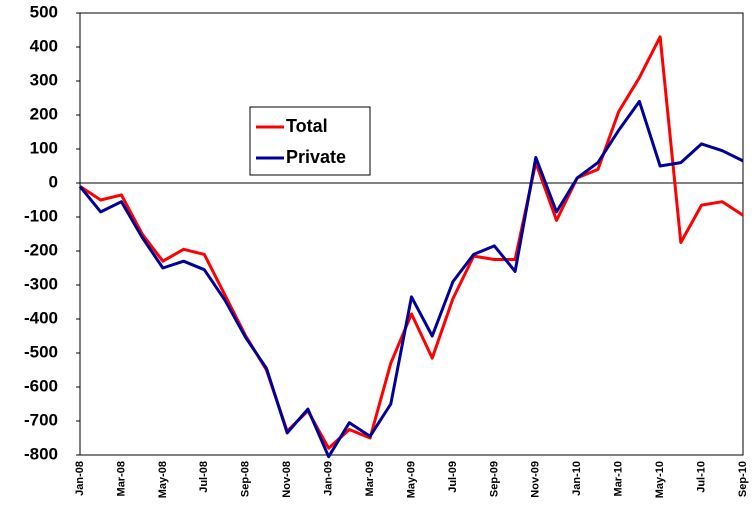 The height and width of the screenshot is (518, 752). I want to click on y-tick-label: 400, so click(44, 45).